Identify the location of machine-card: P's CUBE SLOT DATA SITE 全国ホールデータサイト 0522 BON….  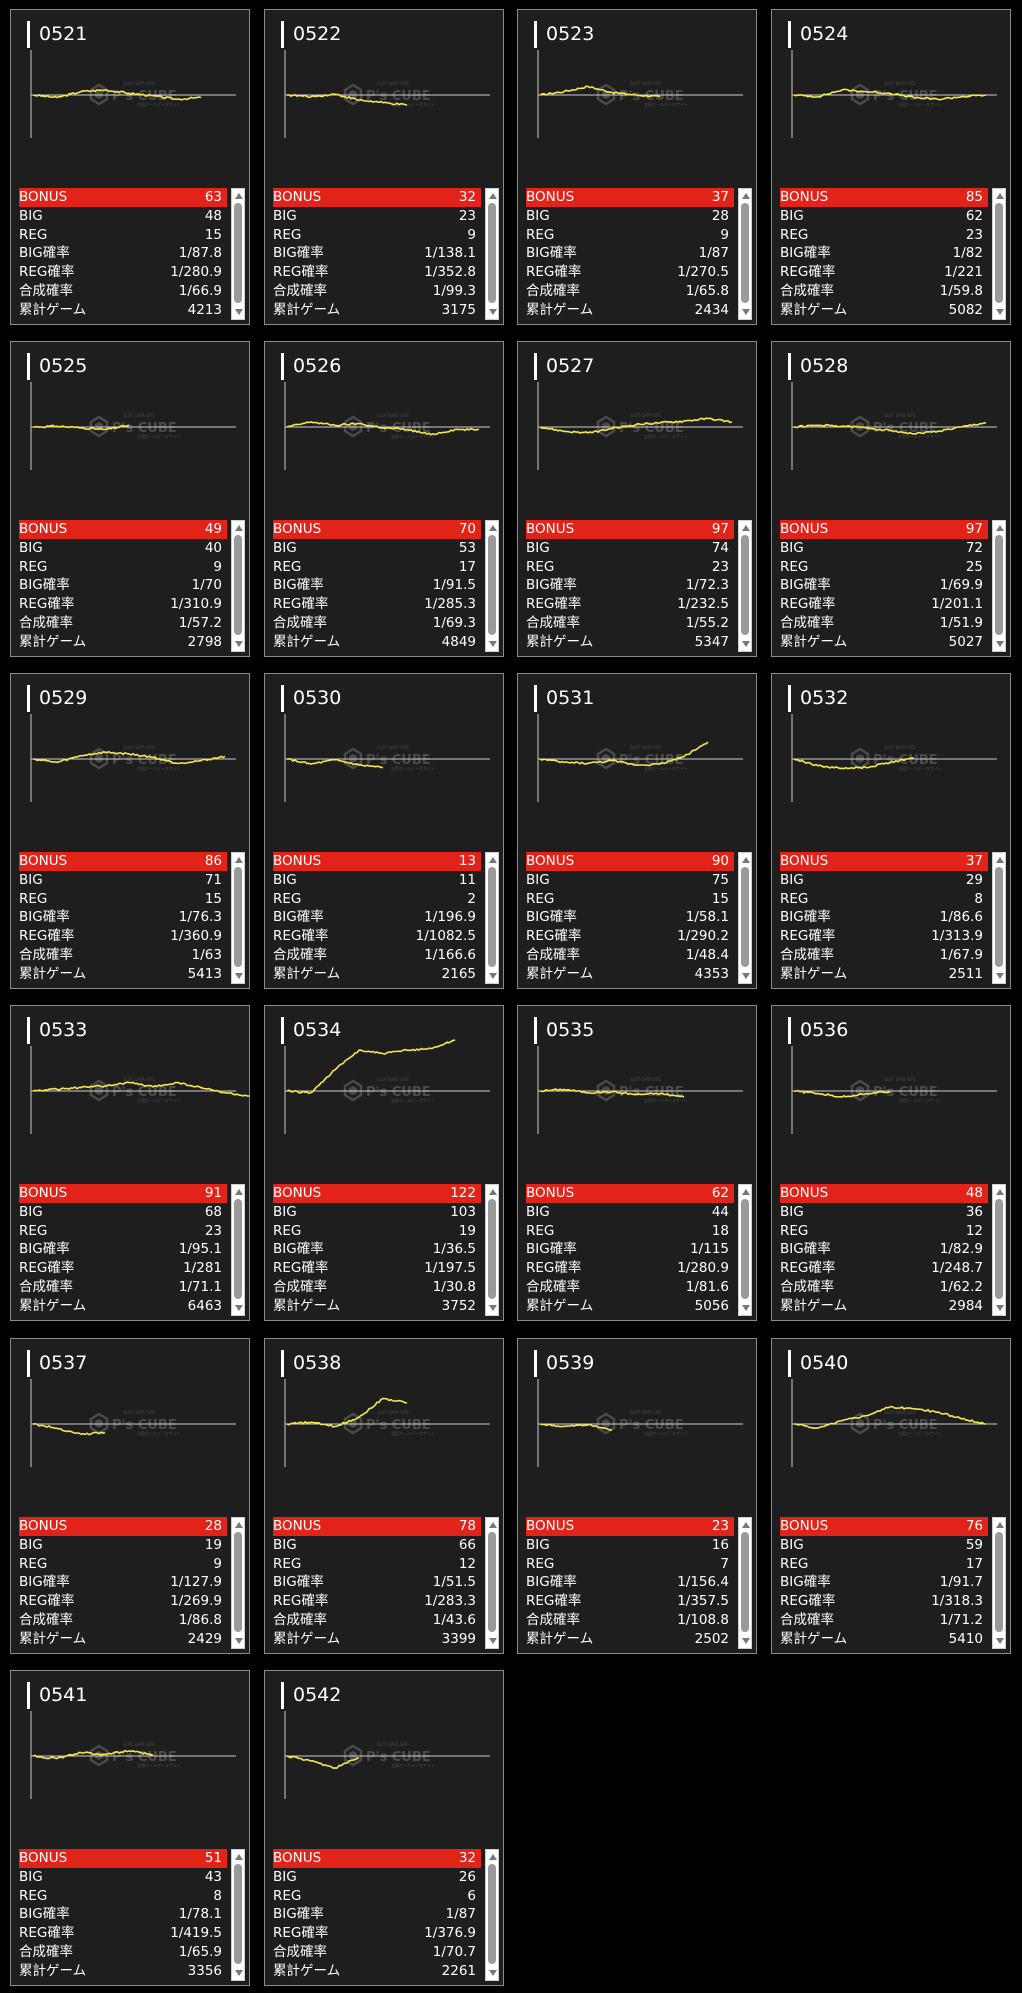
(384, 167).